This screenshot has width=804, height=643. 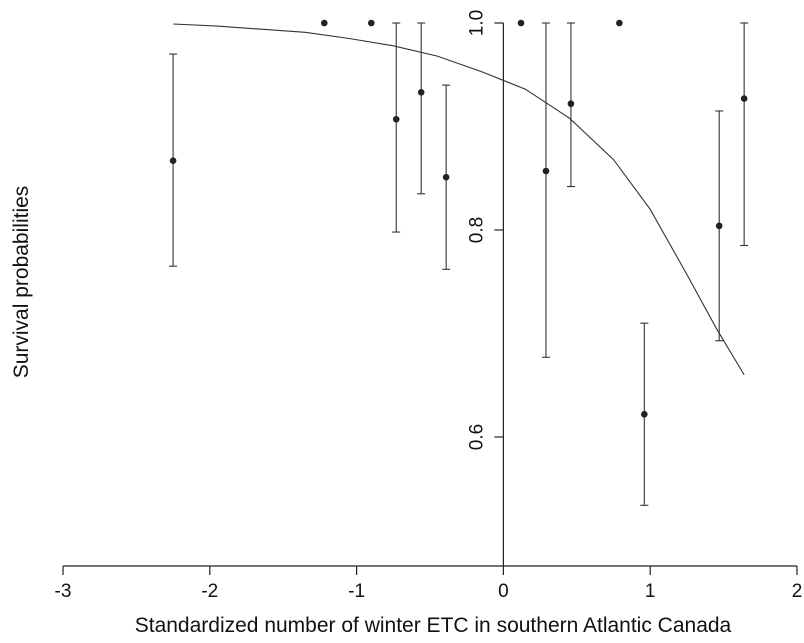 What do you see at coordinates (797, 591) in the screenshot?
I see `x-tick-label: 2` at bounding box center [797, 591].